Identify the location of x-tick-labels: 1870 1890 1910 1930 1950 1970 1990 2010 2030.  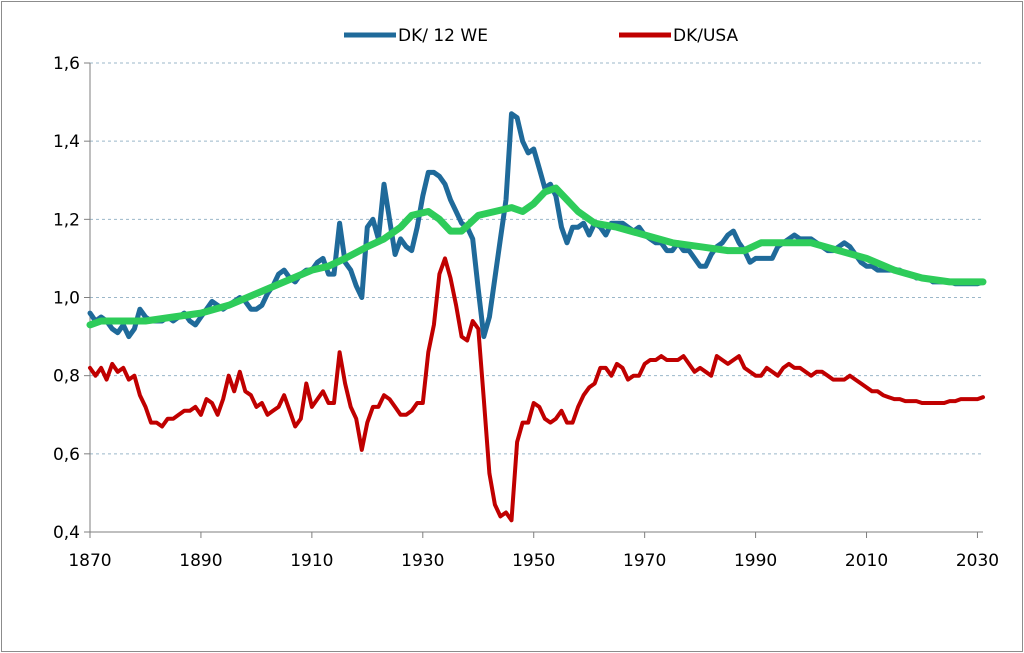
(533, 561).